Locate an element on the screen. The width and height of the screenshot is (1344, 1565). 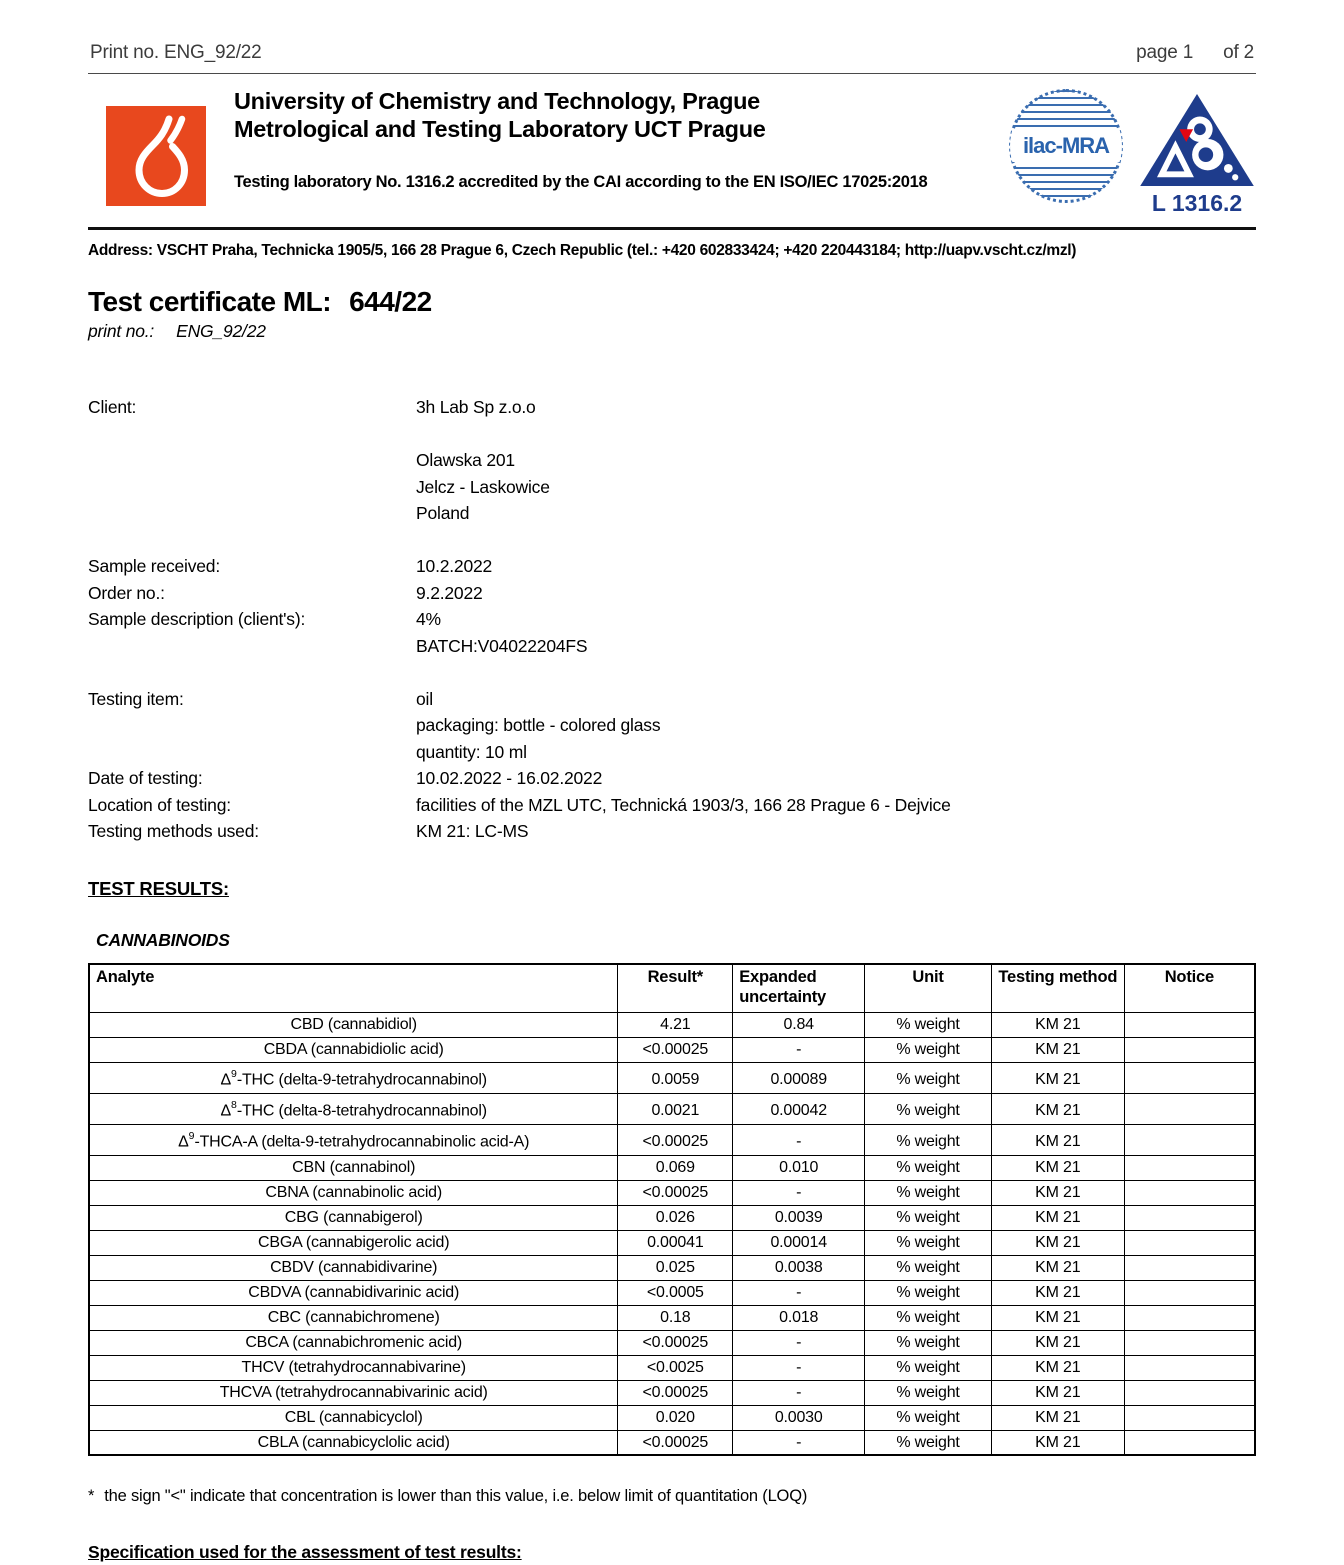
section-divider is located at coordinates (672, 228).